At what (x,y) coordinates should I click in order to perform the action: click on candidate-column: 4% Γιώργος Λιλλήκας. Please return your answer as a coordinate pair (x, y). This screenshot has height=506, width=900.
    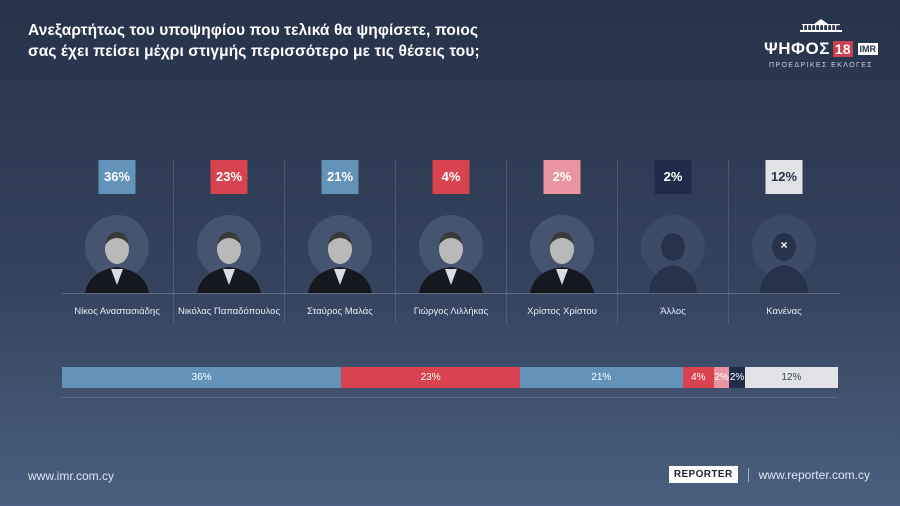
    Looking at the image, I should click on (450, 242).